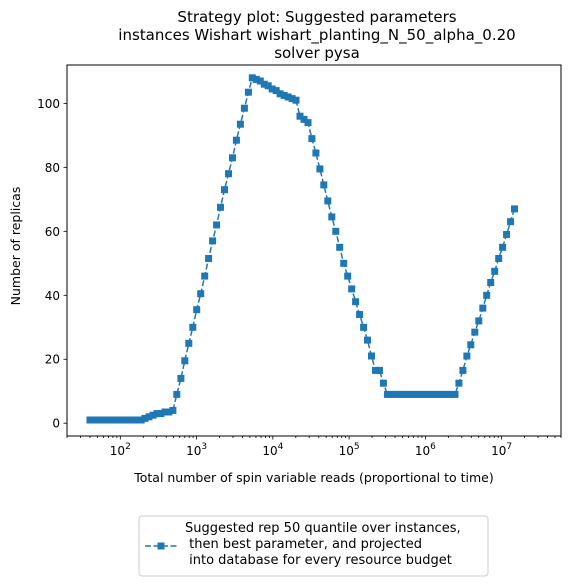 The image size is (571, 588). Describe the element at coordinates (317, 53) in the screenshot. I see `chart-title-line-3: solver pysa` at that location.